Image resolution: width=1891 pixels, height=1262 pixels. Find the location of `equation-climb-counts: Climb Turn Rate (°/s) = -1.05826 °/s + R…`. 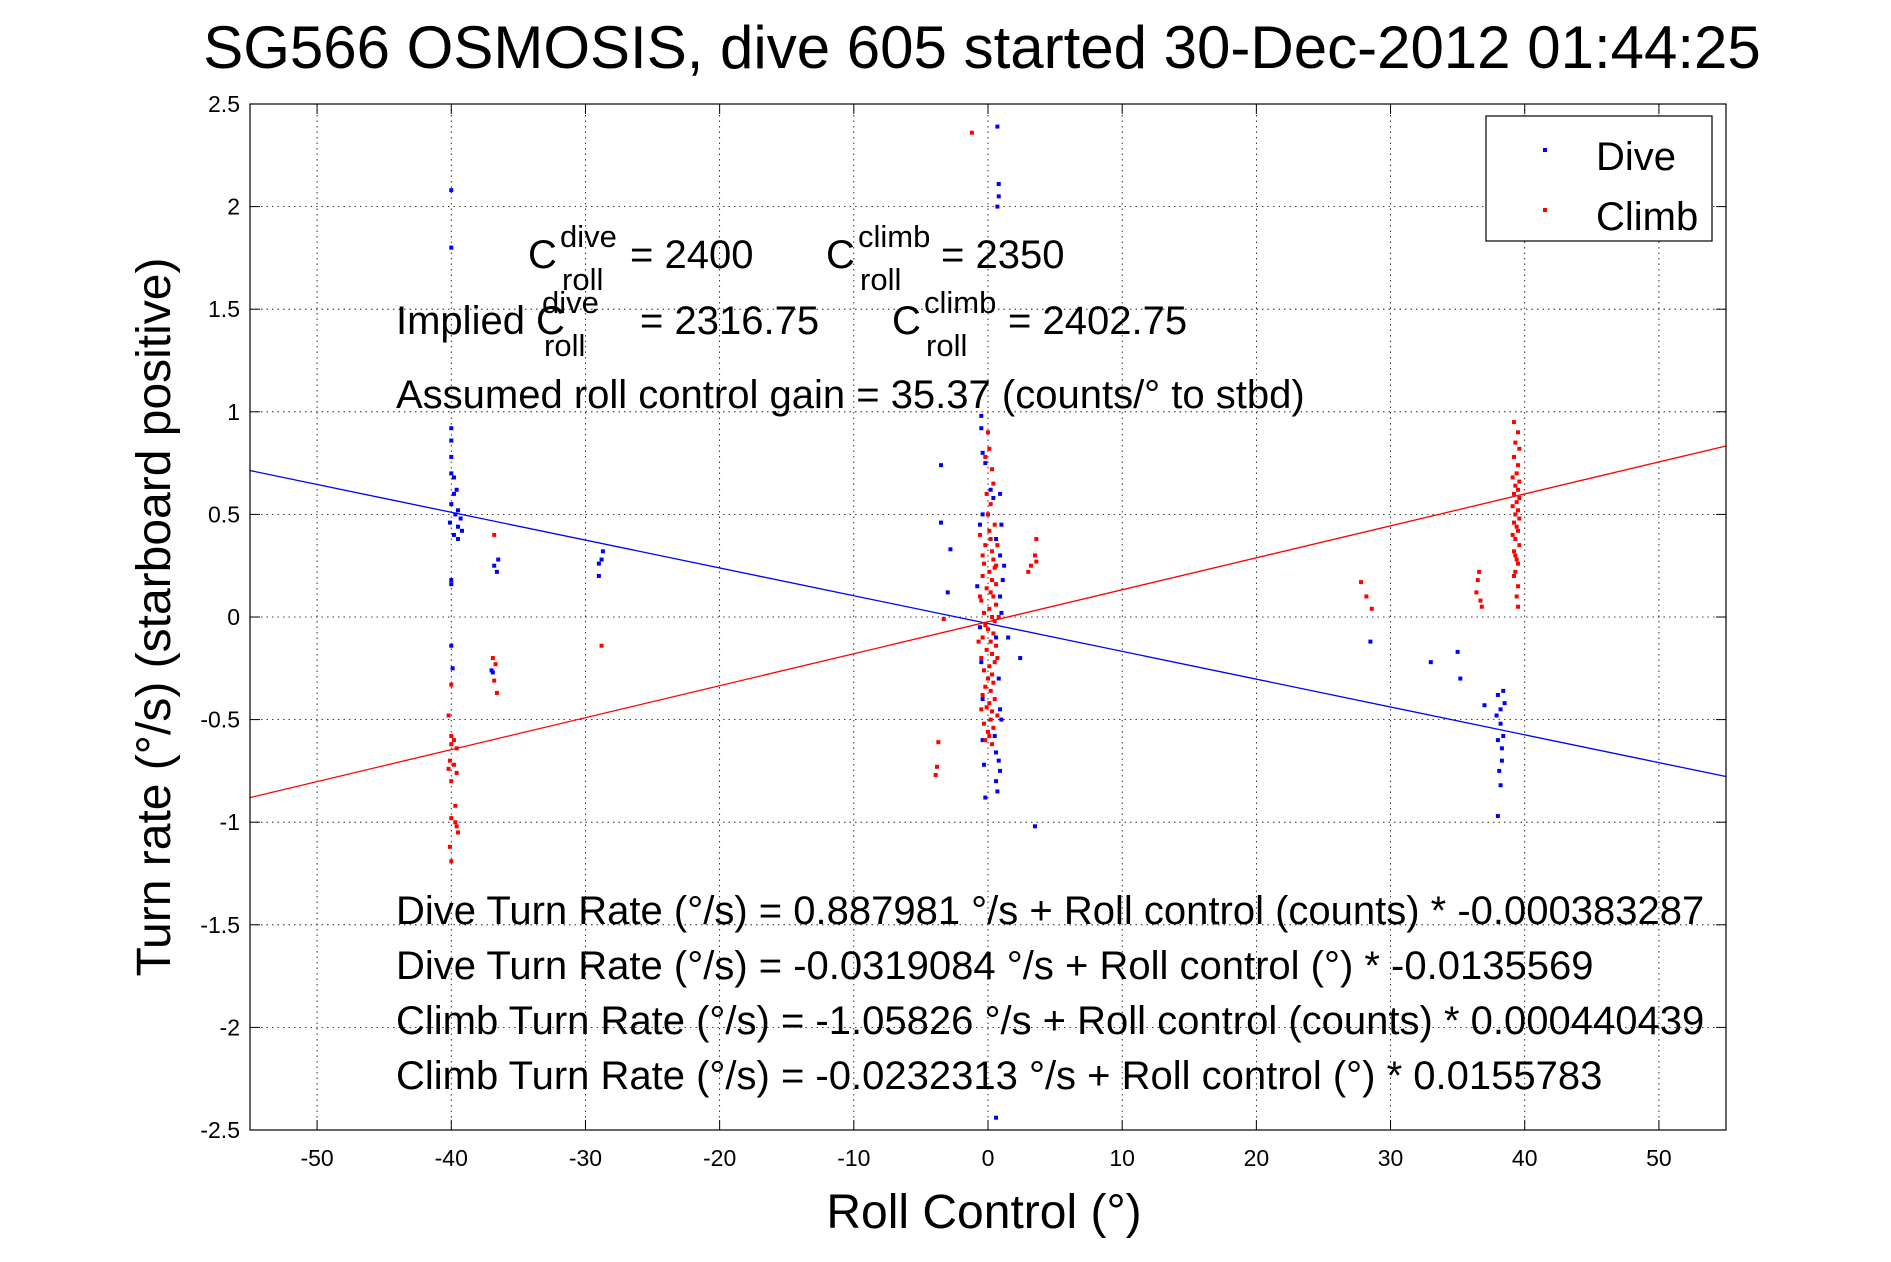

equation-climb-counts: Climb Turn Rate (°/s) = -1.05826 °/s + R… is located at coordinates (1050, 1021).